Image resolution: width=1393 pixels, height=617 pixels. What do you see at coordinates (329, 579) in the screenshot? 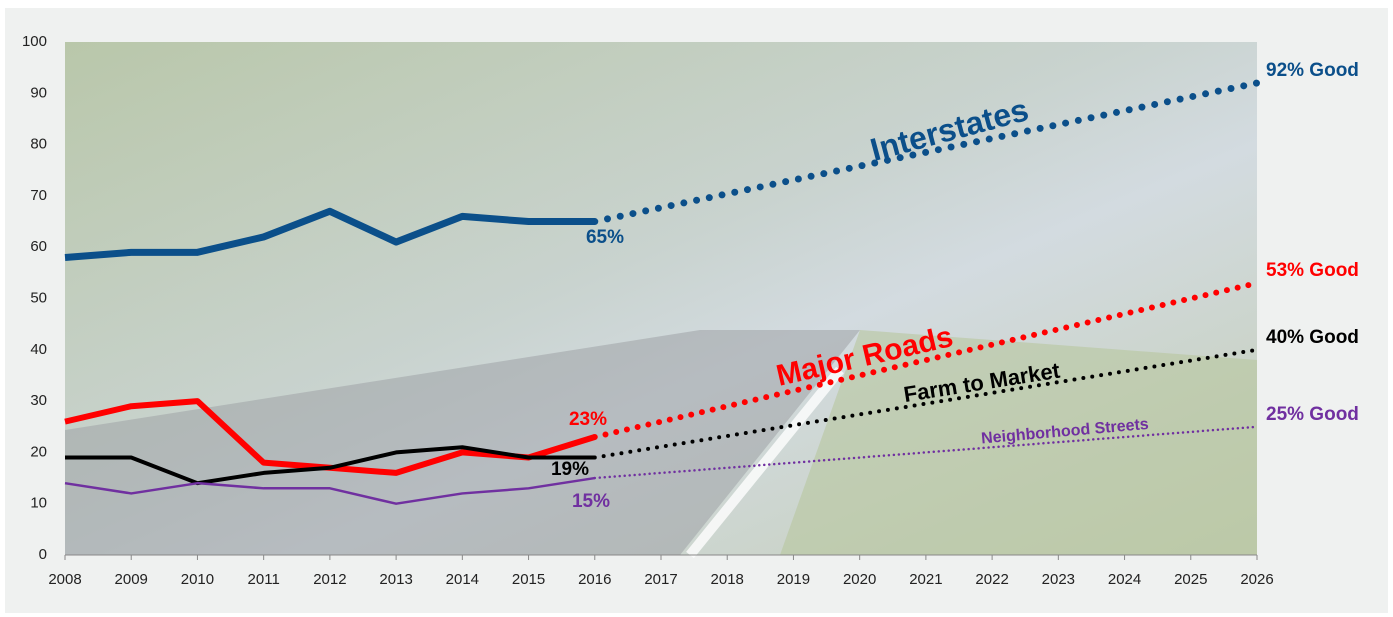
I see `x-tick-label: 2012` at bounding box center [329, 579].